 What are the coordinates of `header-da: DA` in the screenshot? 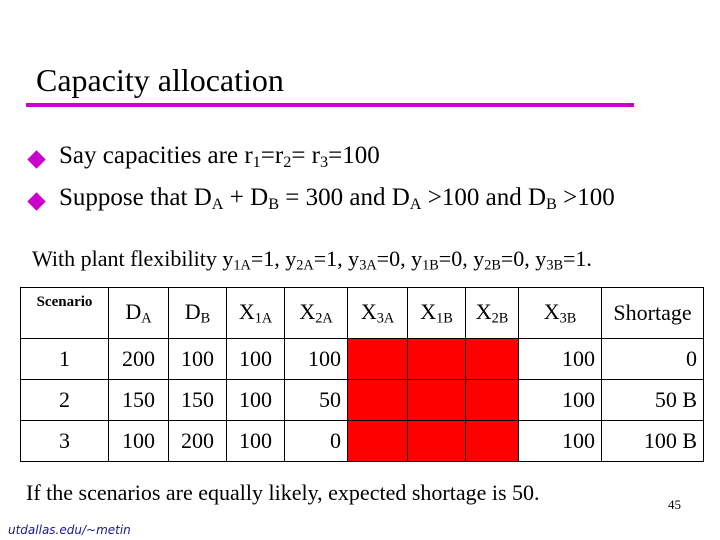 It's located at (138, 313).